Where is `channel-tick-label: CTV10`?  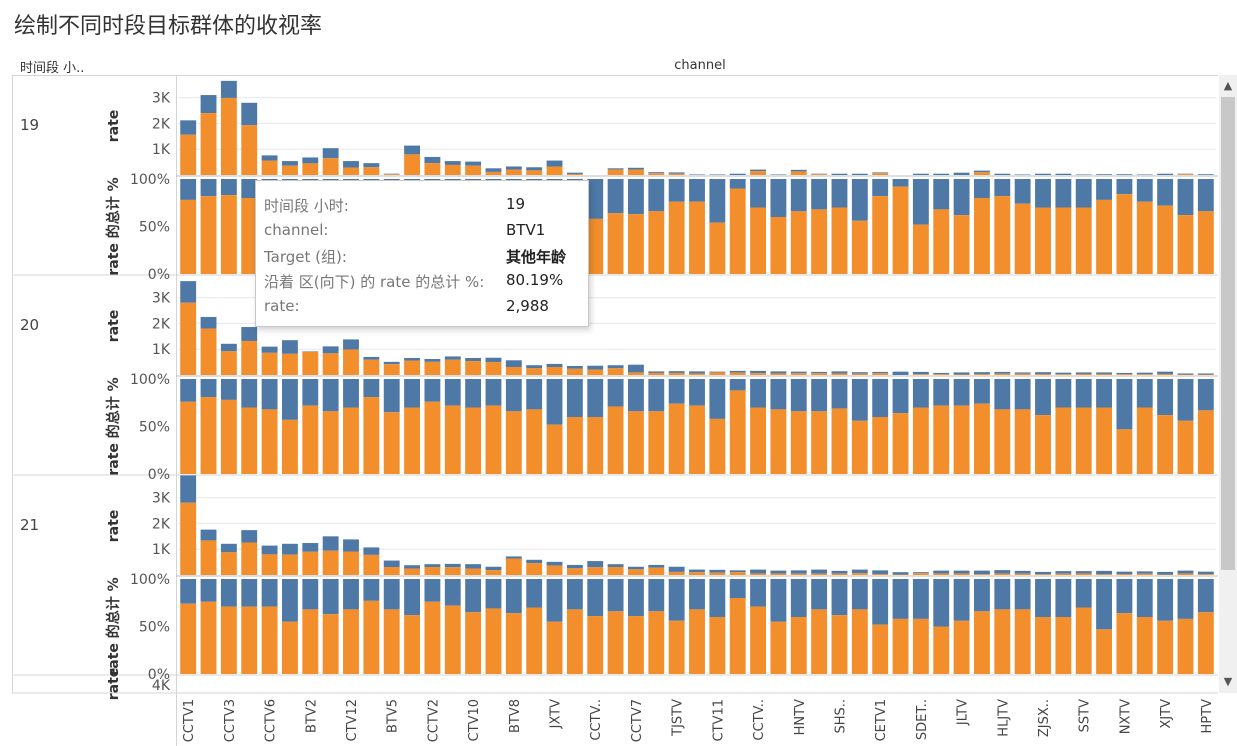
channel-tick-label: CTV10 is located at coordinates (474, 720).